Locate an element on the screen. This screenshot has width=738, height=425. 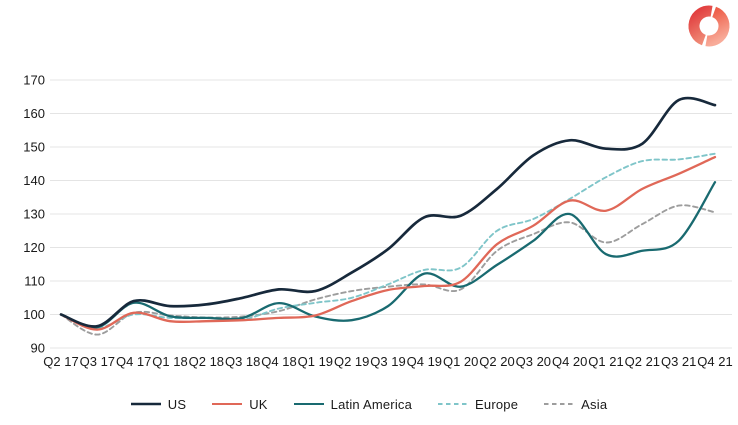
legend-label-asia: Asia is located at coordinates (594, 404).